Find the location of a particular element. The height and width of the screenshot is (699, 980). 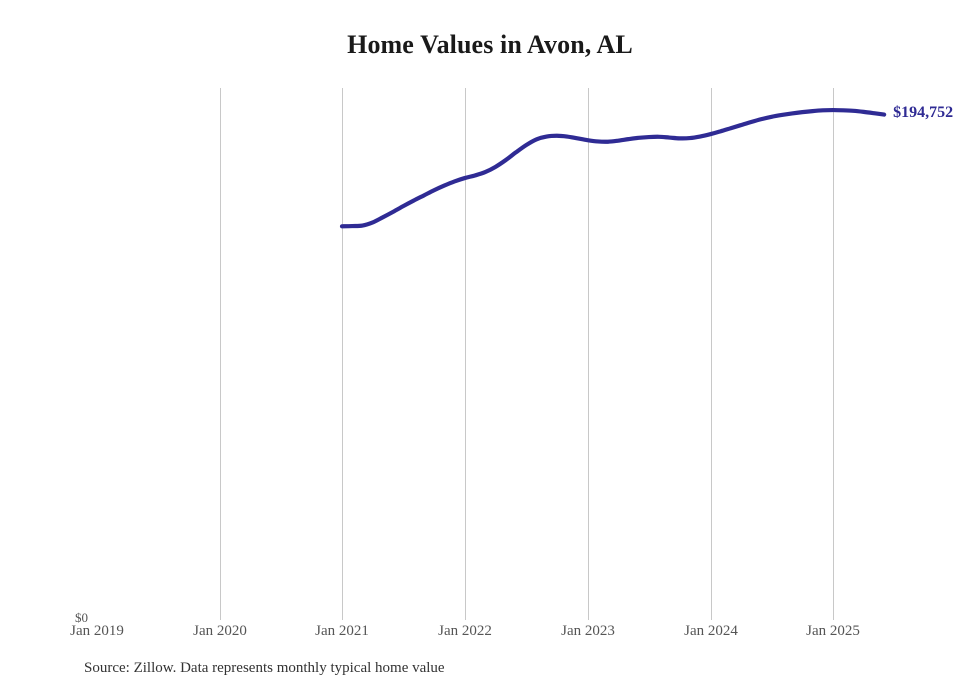

y-tick-label-0: $0 is located at coordinates (81, 617).